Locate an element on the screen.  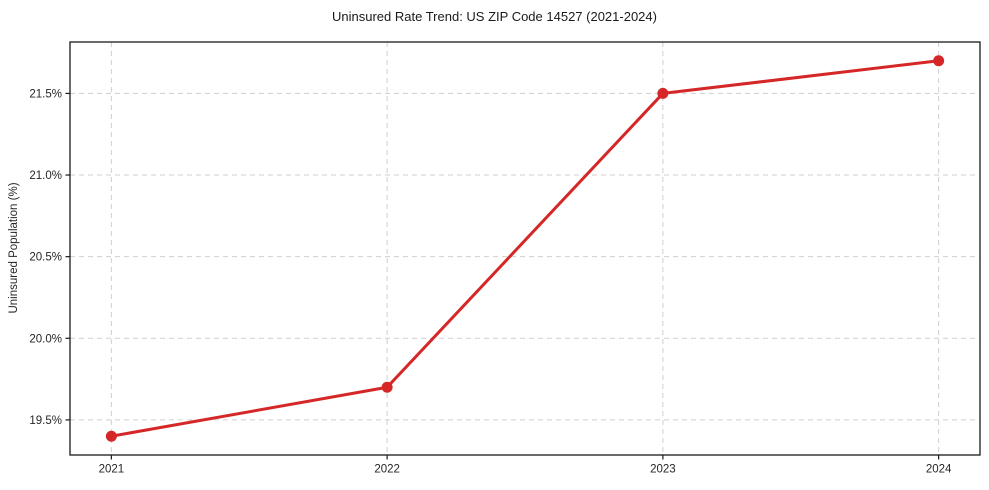
y-tick-label: 19.5% is located at coordinates (45, 421).